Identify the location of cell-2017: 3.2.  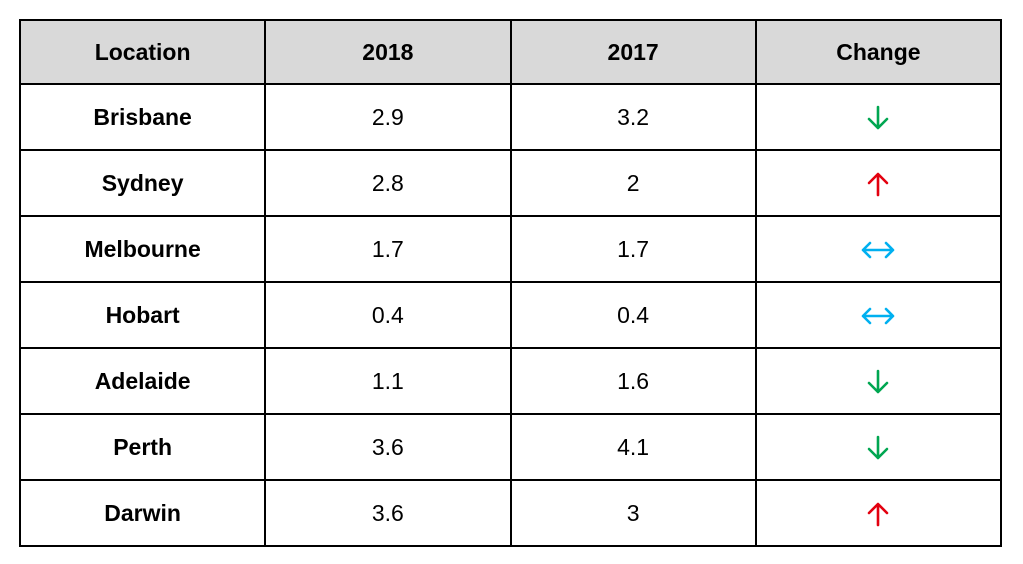
(633, 117).